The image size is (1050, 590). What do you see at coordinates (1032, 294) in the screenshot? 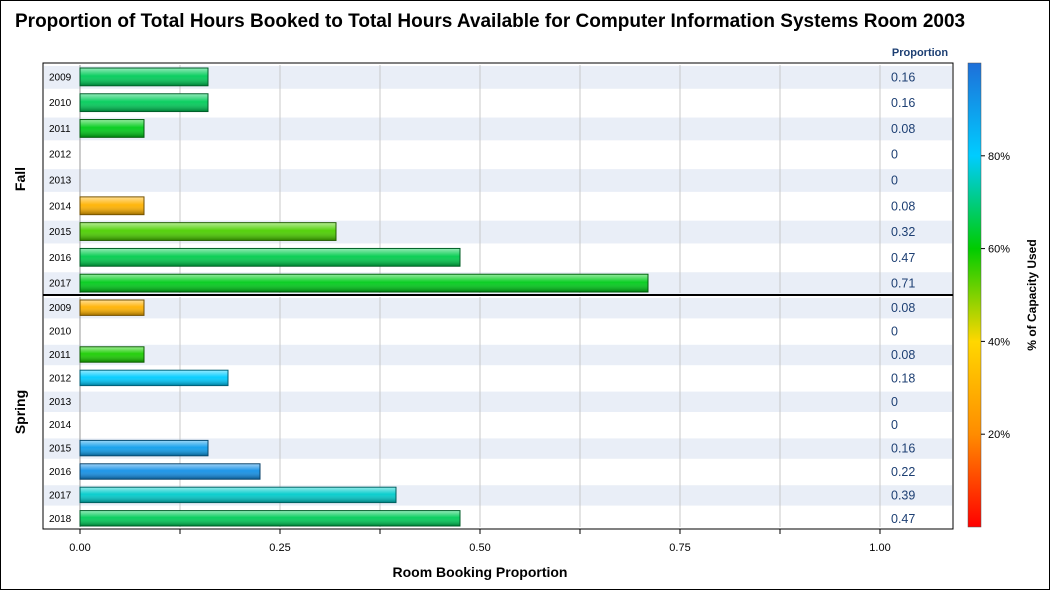
I see `colorbar-label: % of Capacity Used` at bounding box center [1032, 294].